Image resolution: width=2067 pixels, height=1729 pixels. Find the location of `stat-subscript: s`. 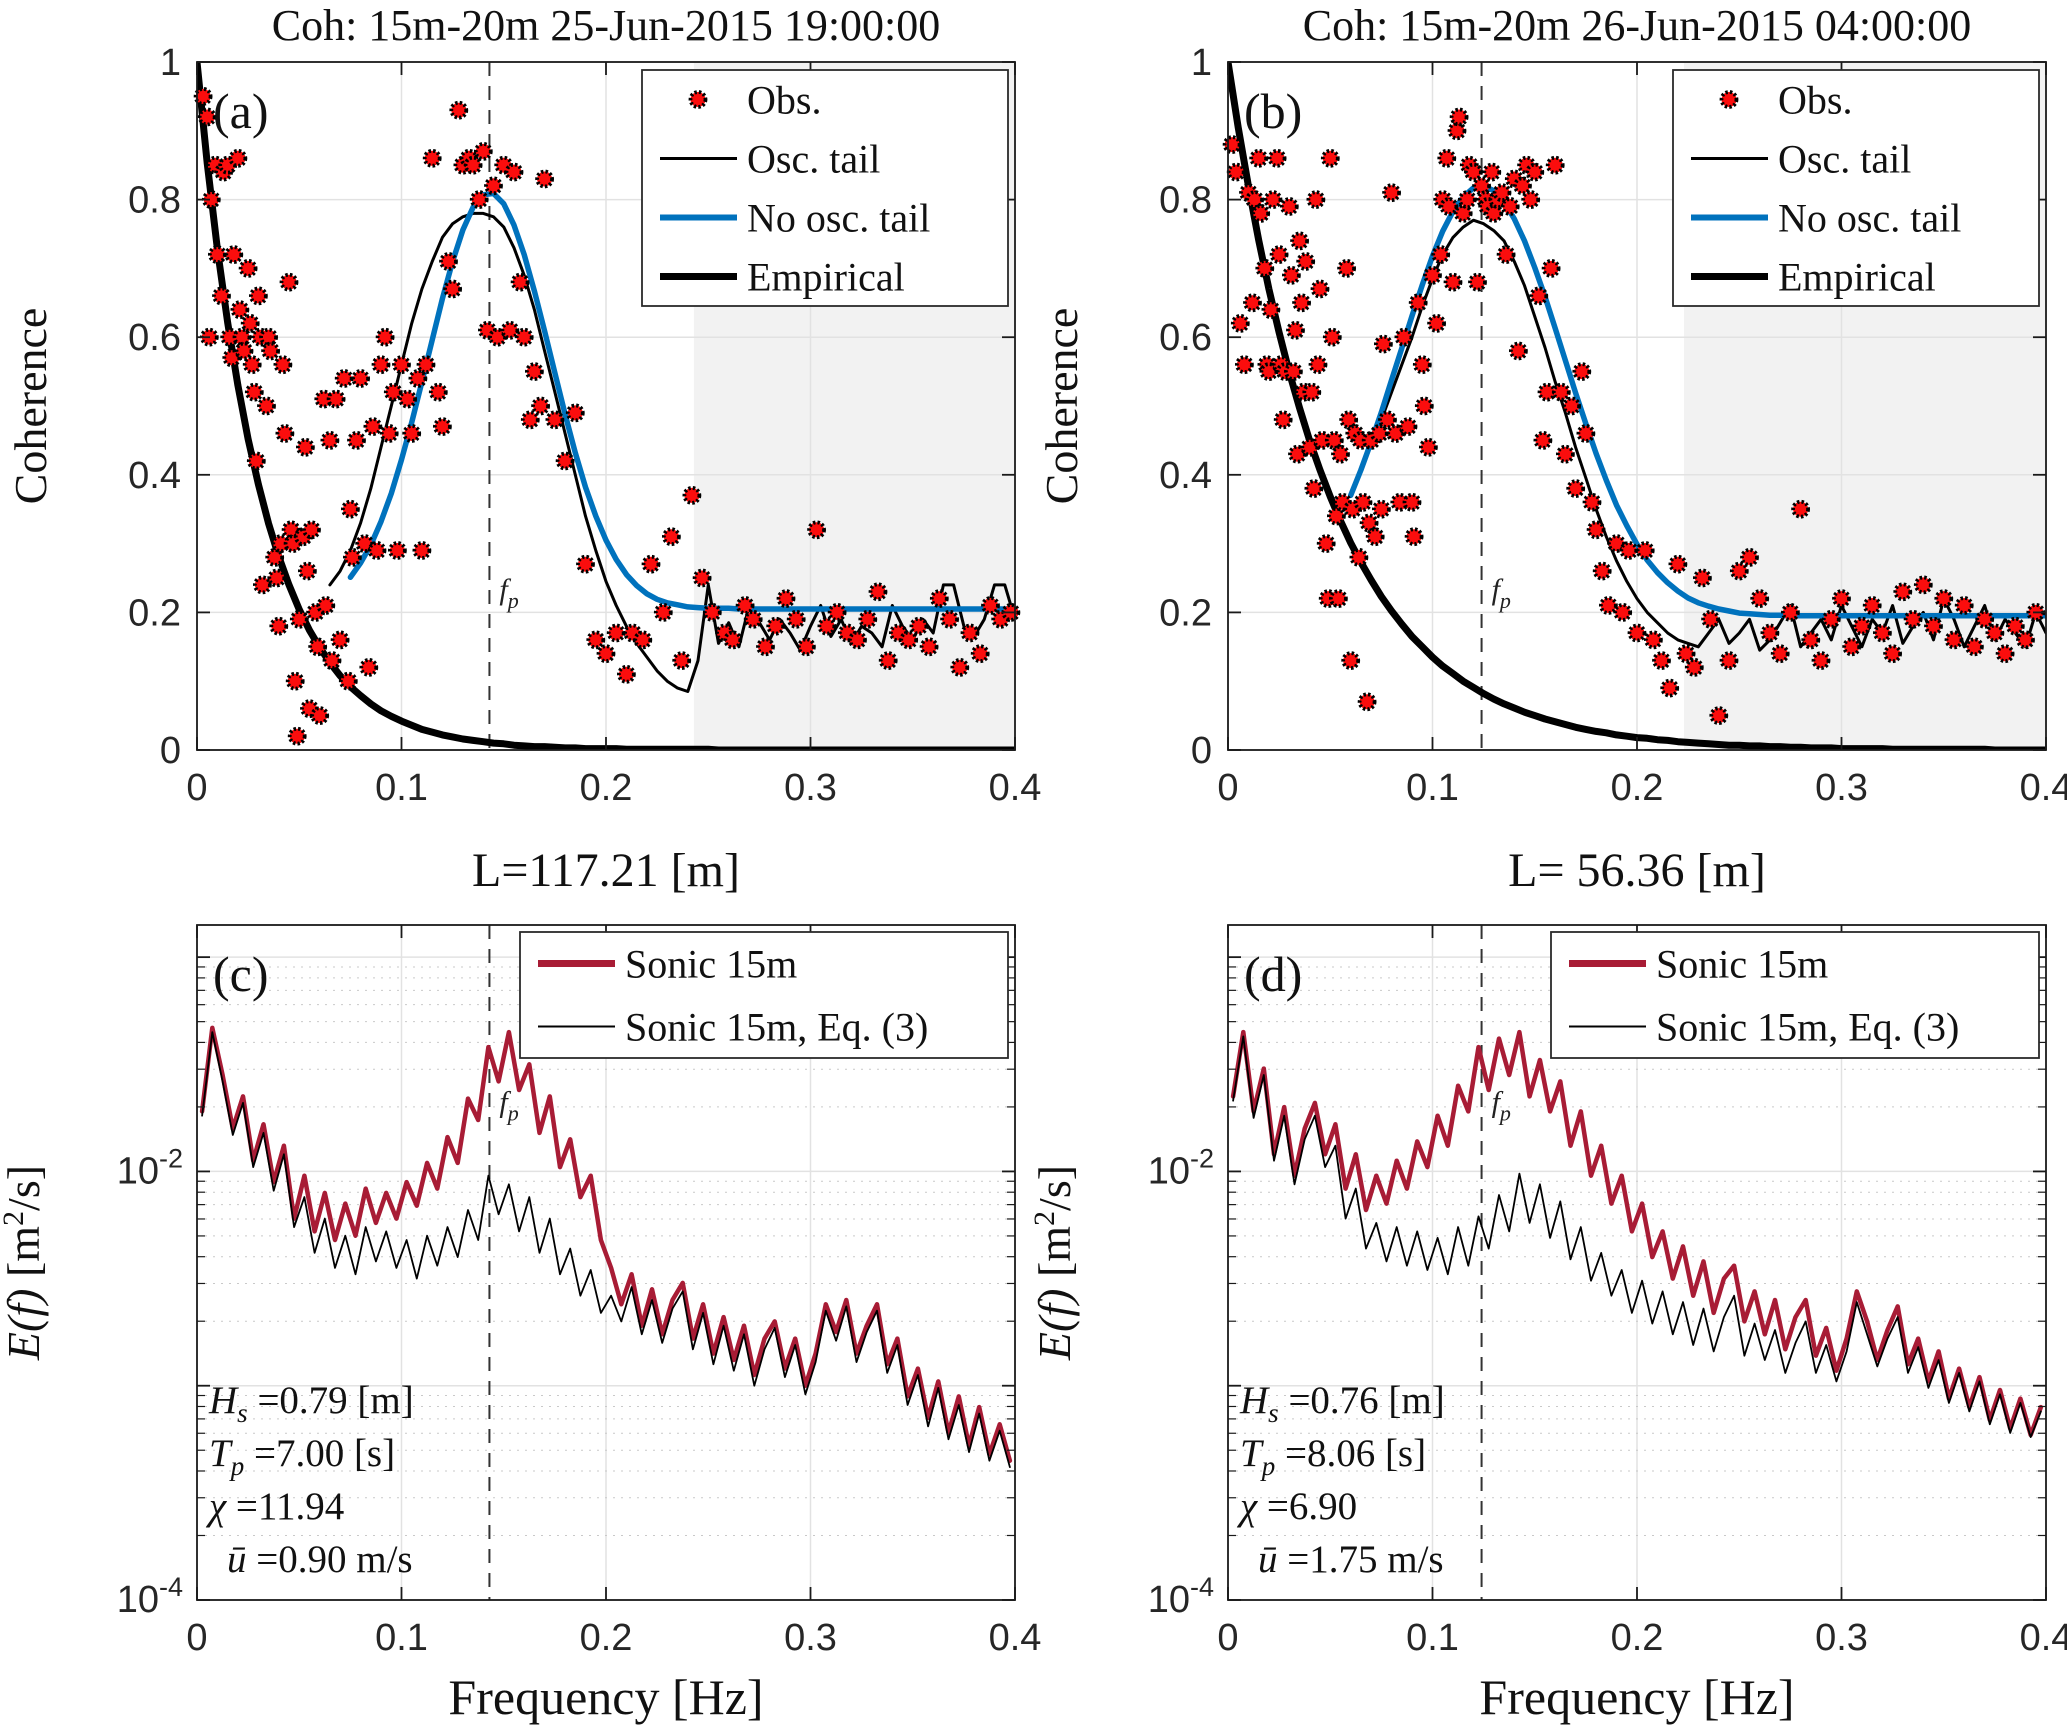

stat-subscript: s is located at coordinates (1273, 1413).